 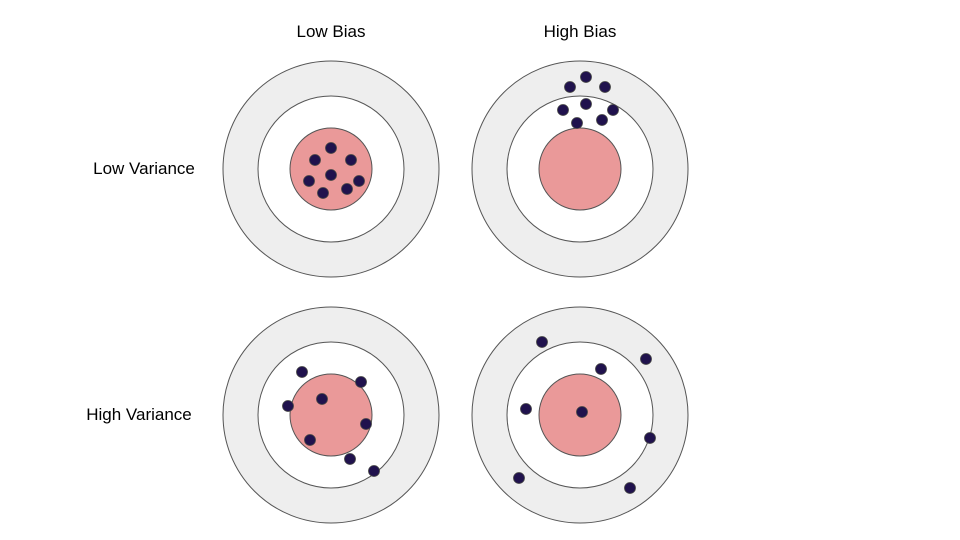 I want to click on row-label-high-variance: High Variance, so click(x=139, y=414).